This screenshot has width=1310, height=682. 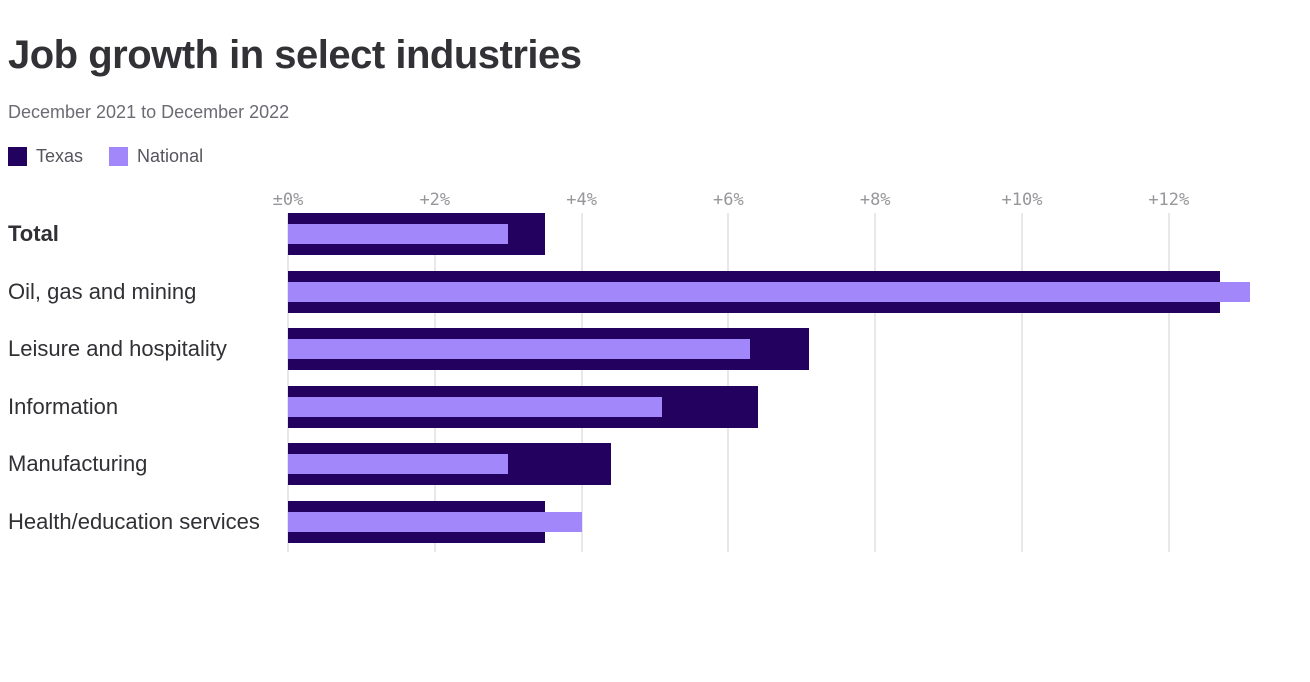 I want to click on x-axis-tick-label: +6%, so click(x=728, y=200).